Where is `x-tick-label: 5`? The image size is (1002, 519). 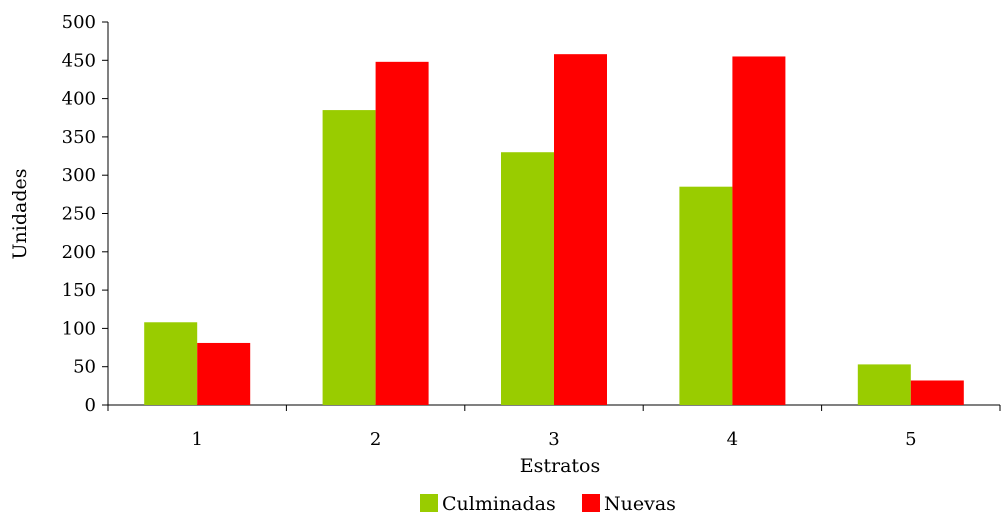
x-tick-label: 5 is located at coordinates (910, 439).